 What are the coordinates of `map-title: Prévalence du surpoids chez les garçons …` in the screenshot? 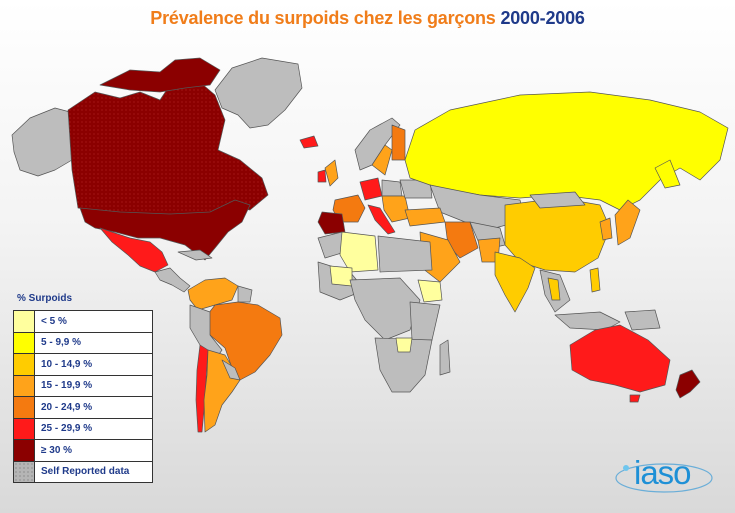 It's located at (367, 18).